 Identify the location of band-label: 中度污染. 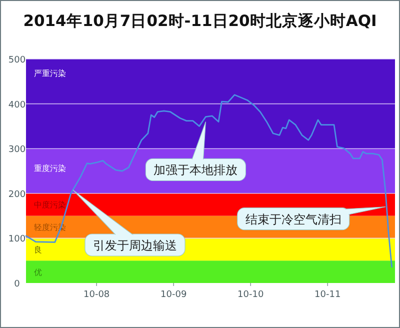
(50, 205).